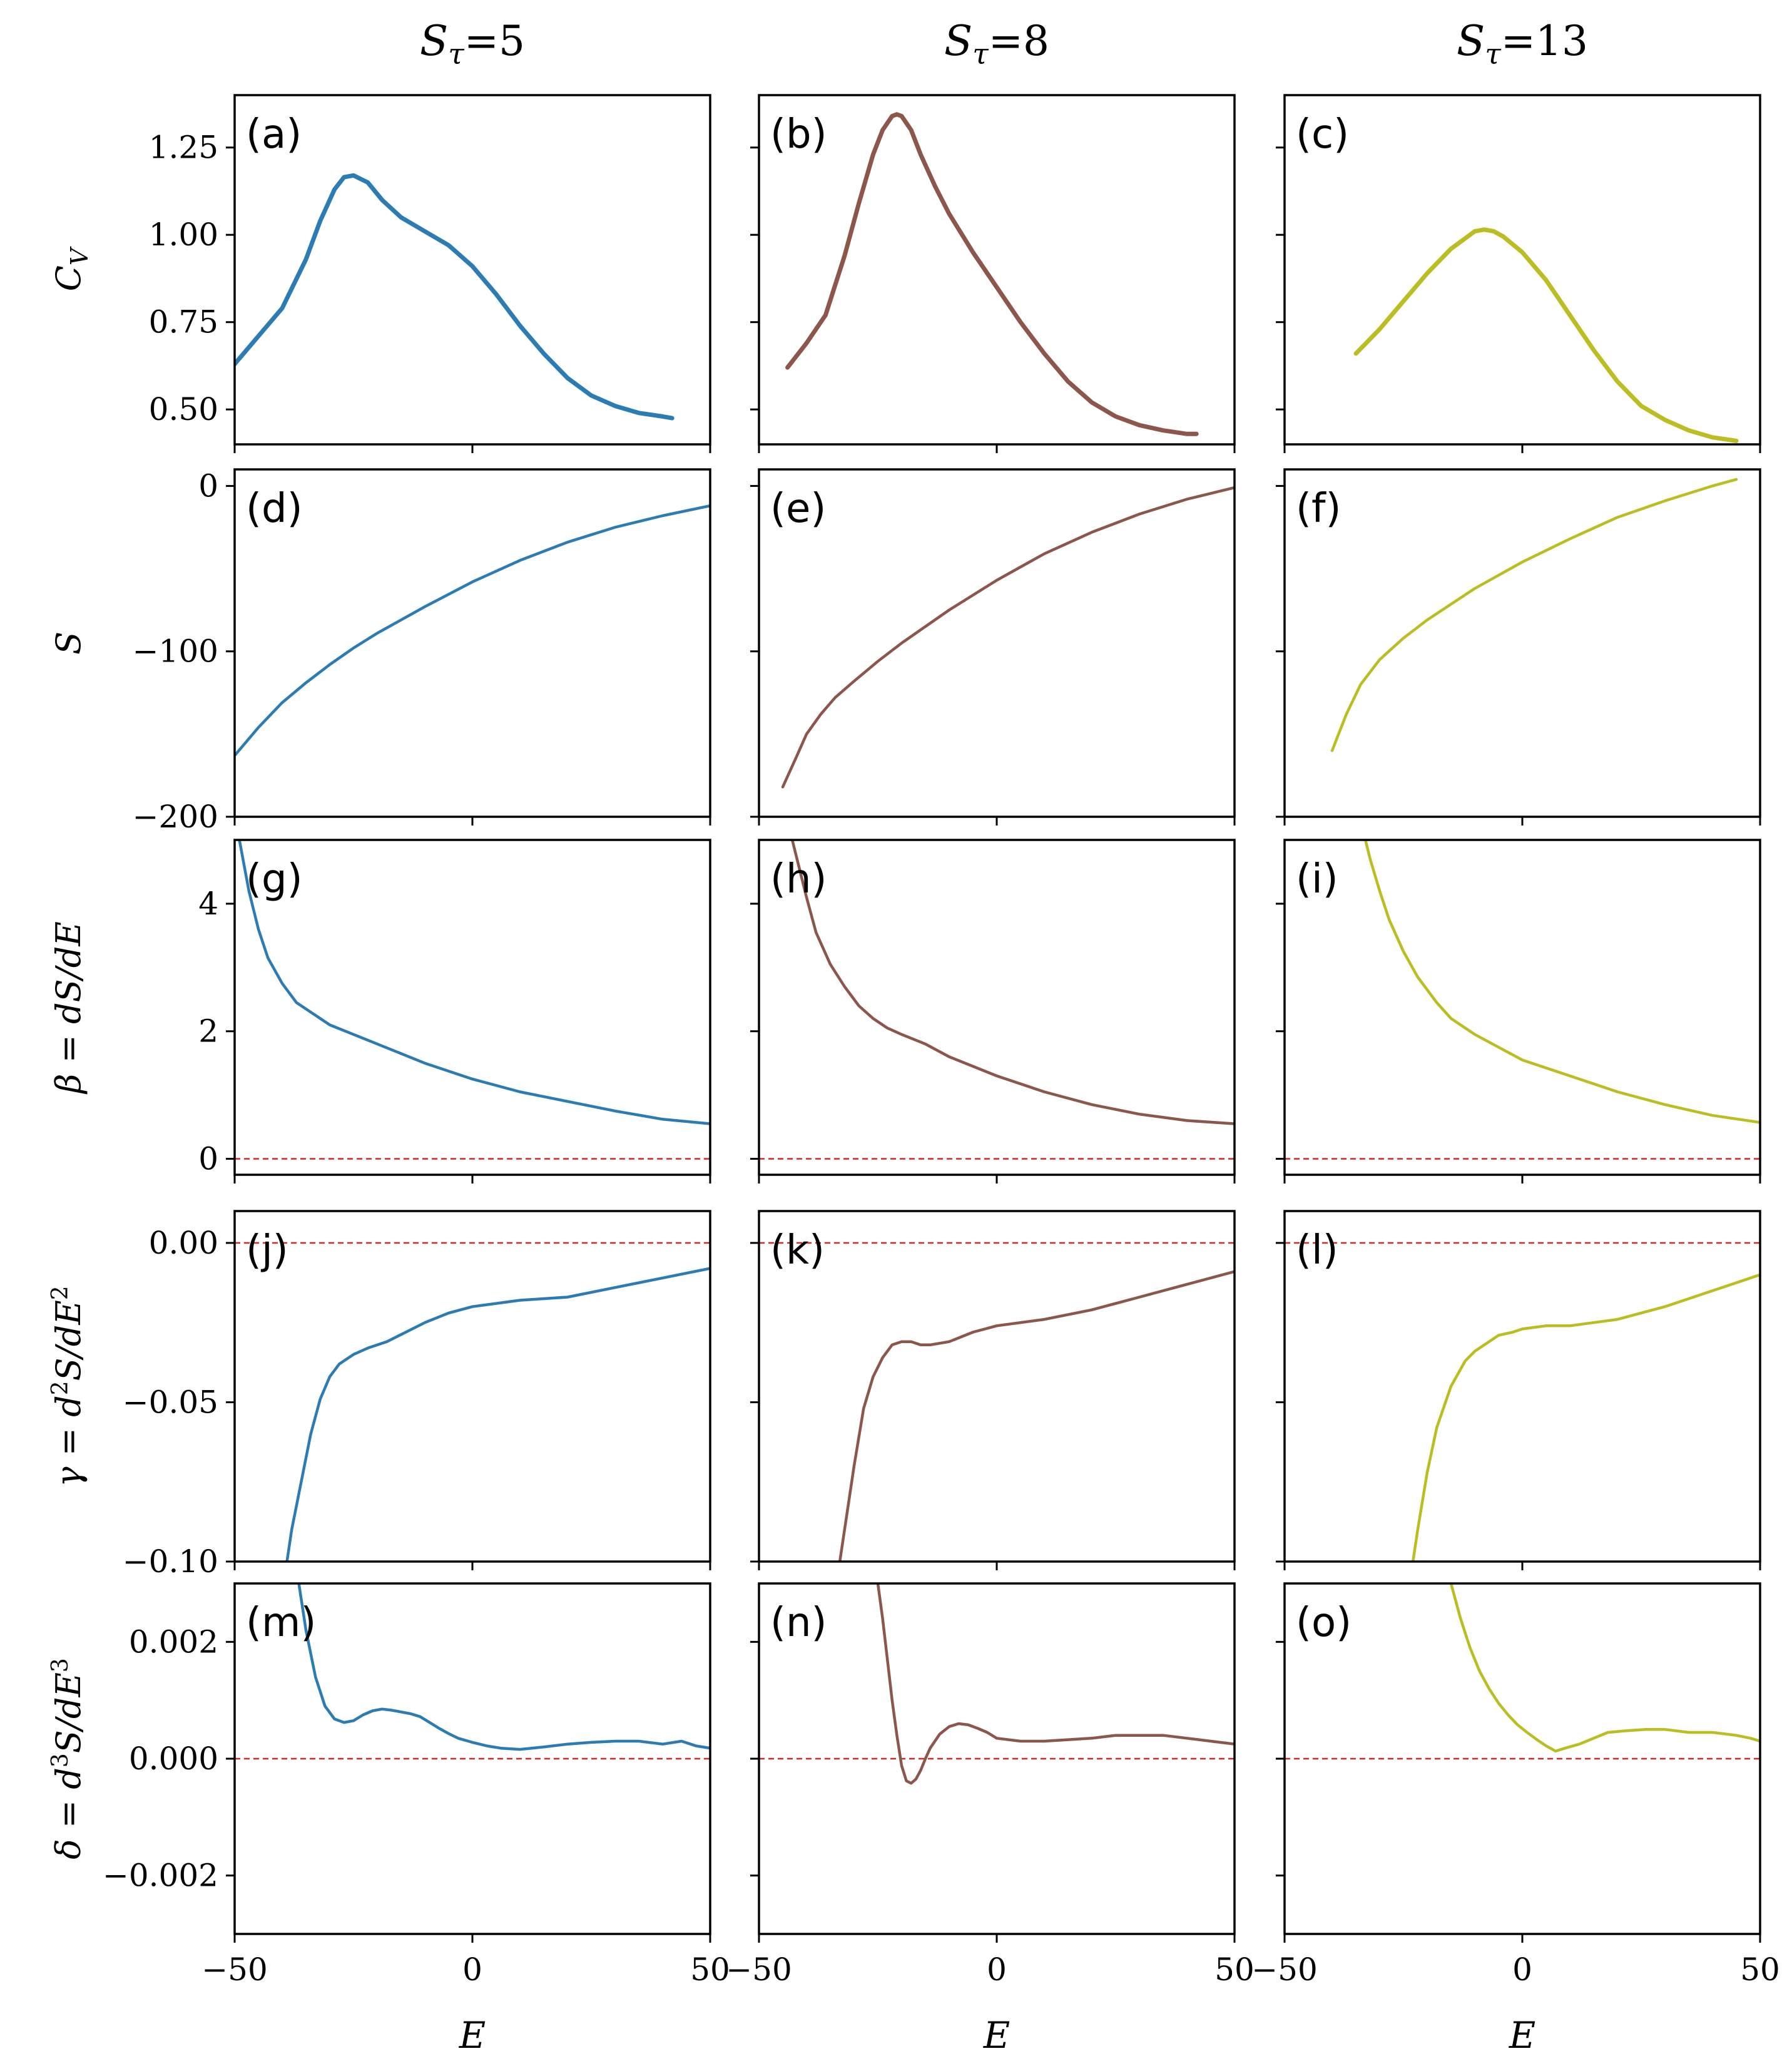 The height and width of the screenshot is (2066, 1792). I want to click on panel-j: −0.10 −0.05 0.00 (j), so click(417, 1395).